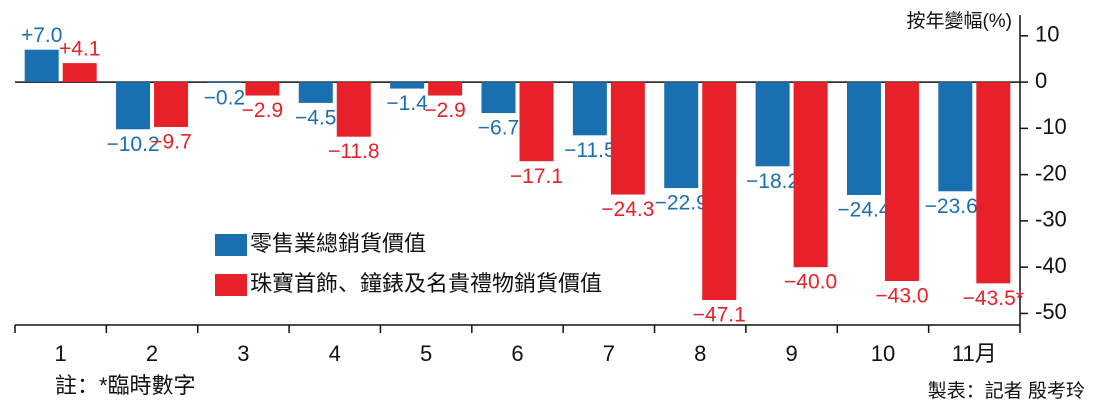 The image size is (1094, 417). Describe the element at coordinates (700, 353) in the screenshot. I see `x-tick-label: 8` at that location.